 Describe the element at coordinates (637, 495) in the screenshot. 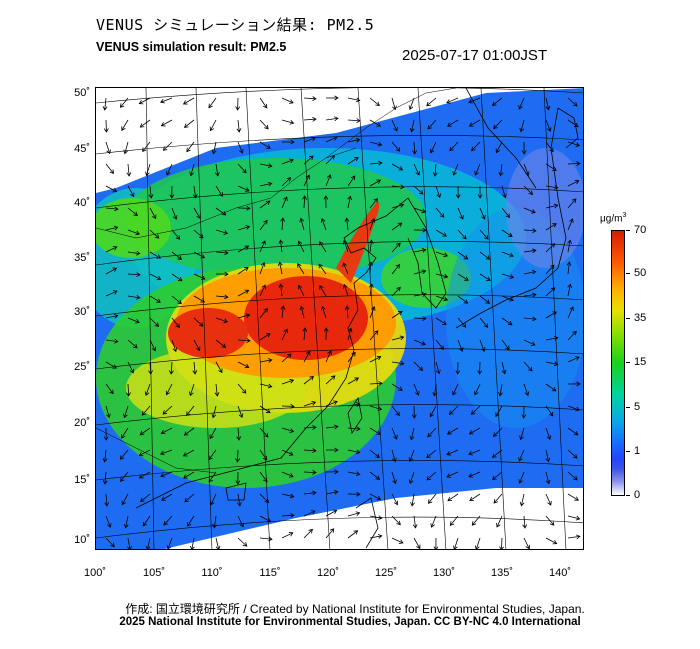

I see `colorbar-label-0: 0` at that location.